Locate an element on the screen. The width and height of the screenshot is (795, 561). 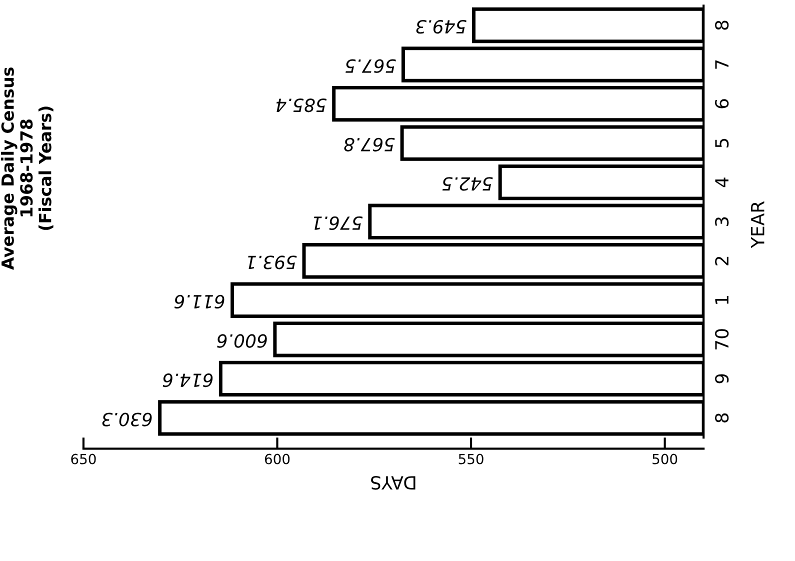
y-axis-title: YEAR is located at coordinates (757, 224).